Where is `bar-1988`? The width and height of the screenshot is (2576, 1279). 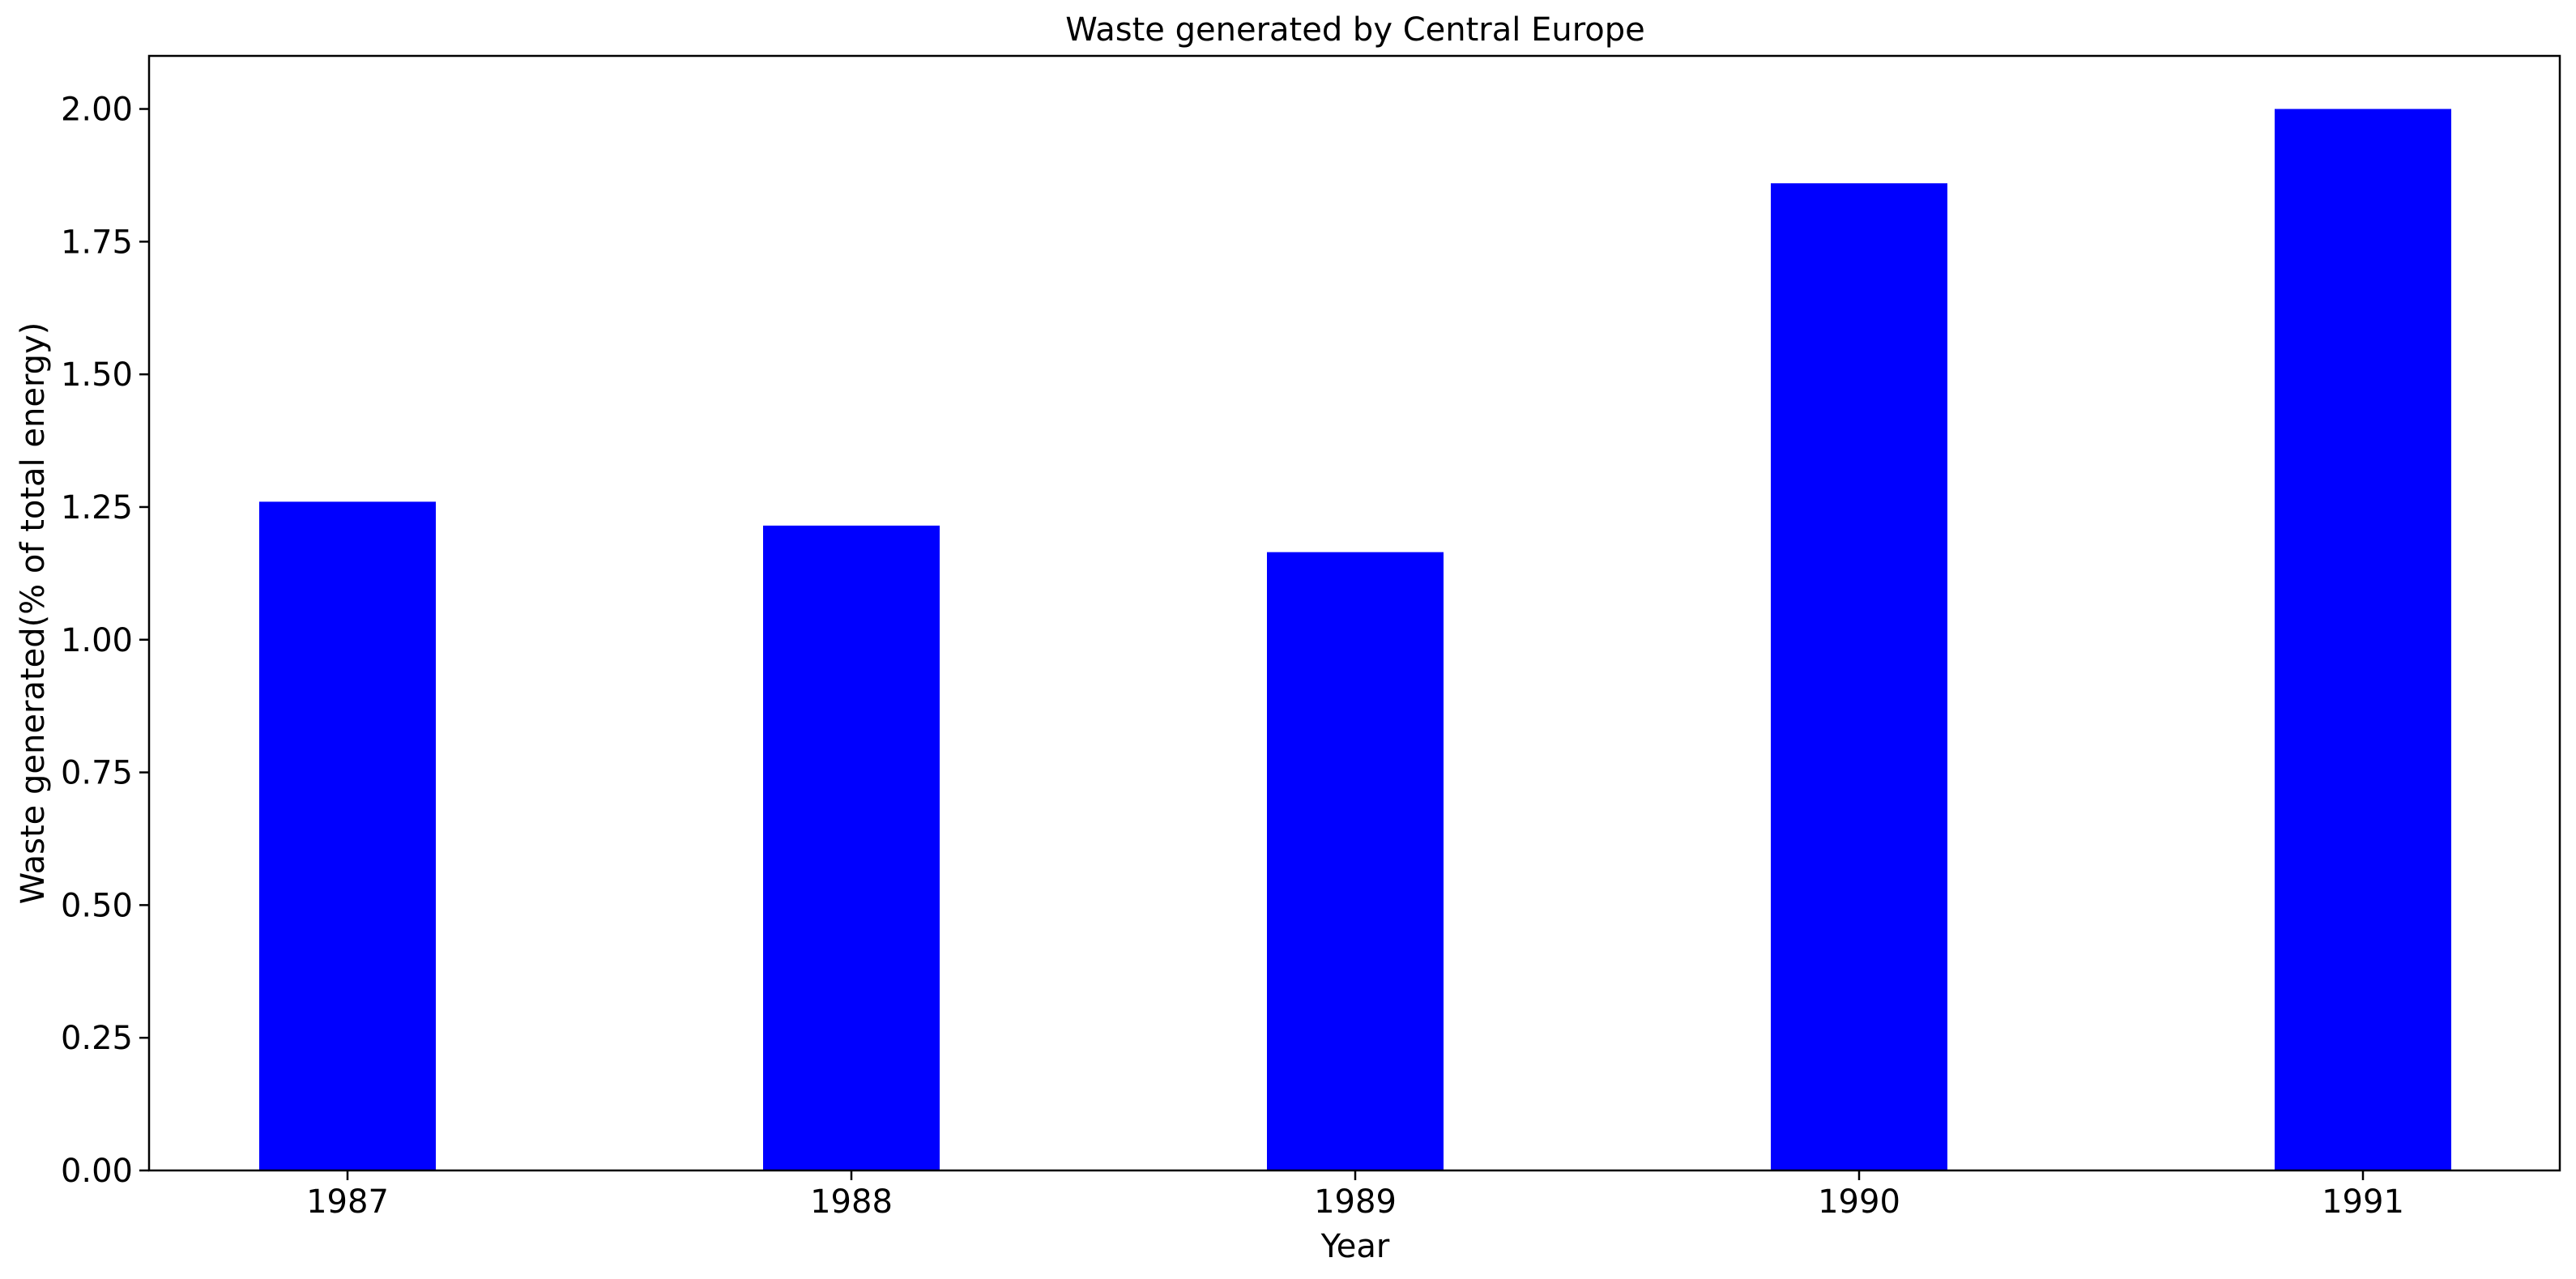
bar-1988 is located at coordinates (851, 847).